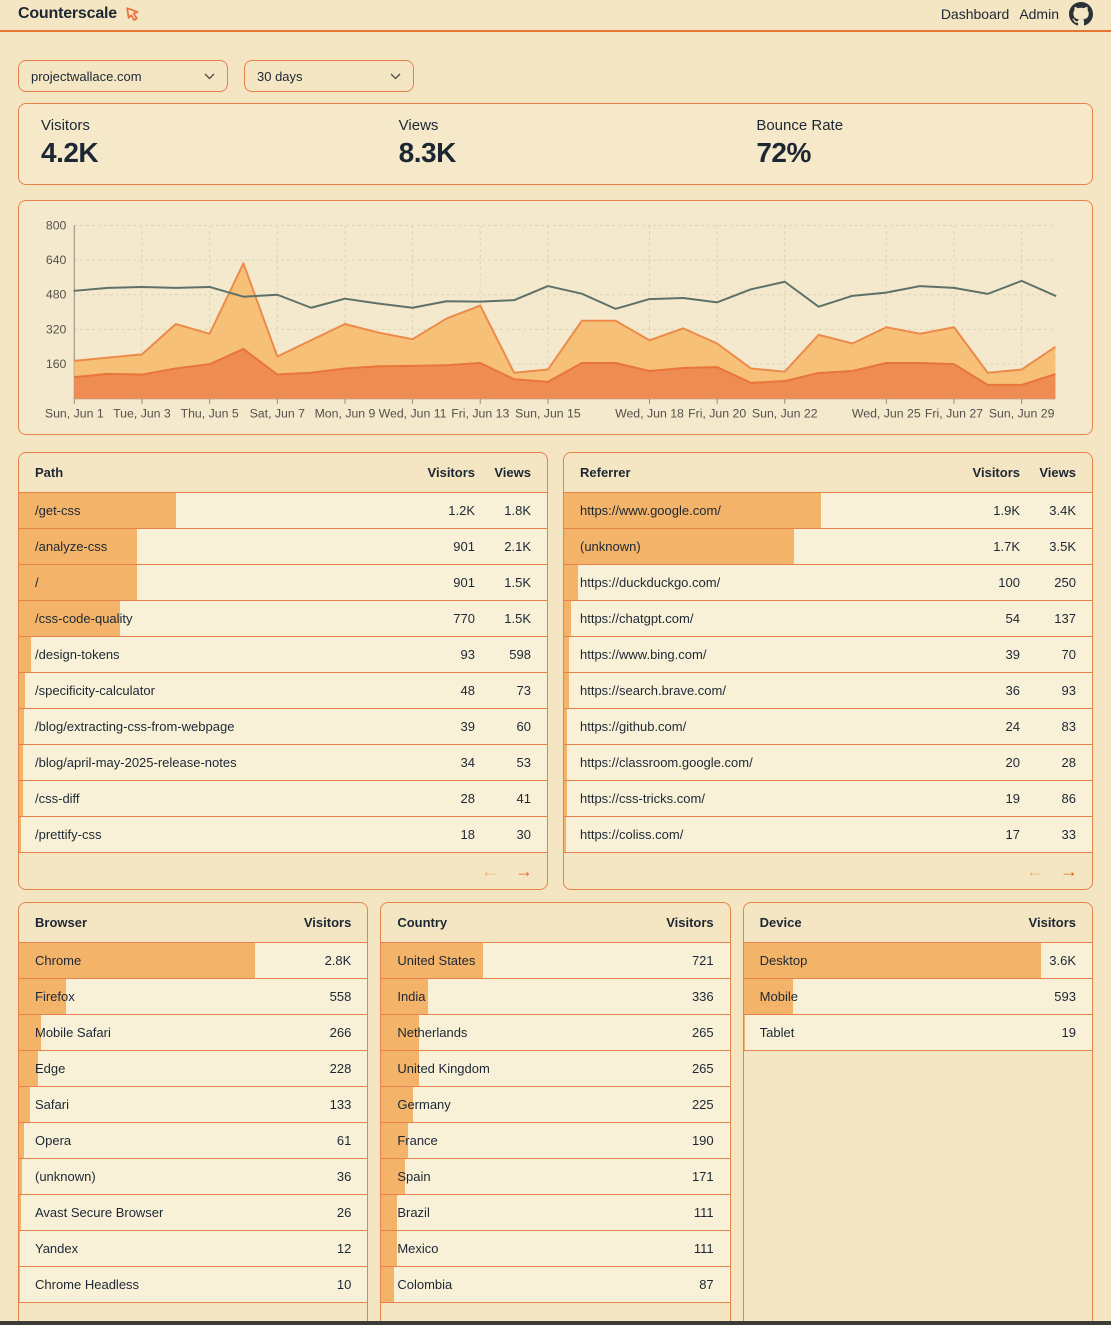 Image resolution: width=1111 pixels, height=1325 pixels. Describe the element at coordinates (1039, 14) in the screenshot. I see `nav-admin-link: Admin` at that location.